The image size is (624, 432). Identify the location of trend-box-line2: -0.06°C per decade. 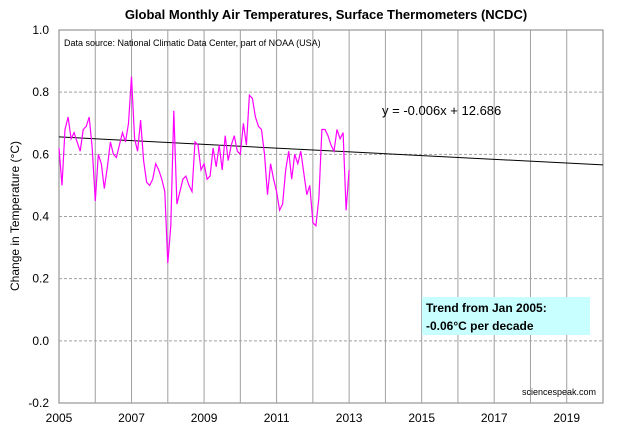
(480, 326).